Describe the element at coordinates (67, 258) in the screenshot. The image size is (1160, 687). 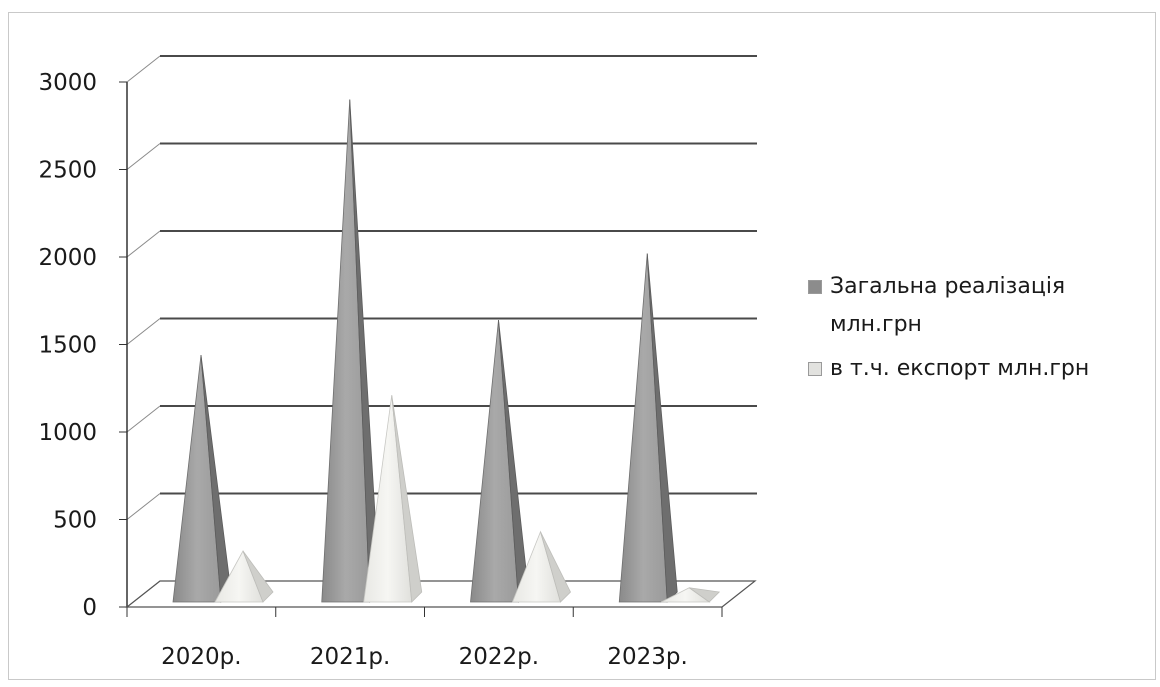
I see `y-tick-label: 2000` at that location.